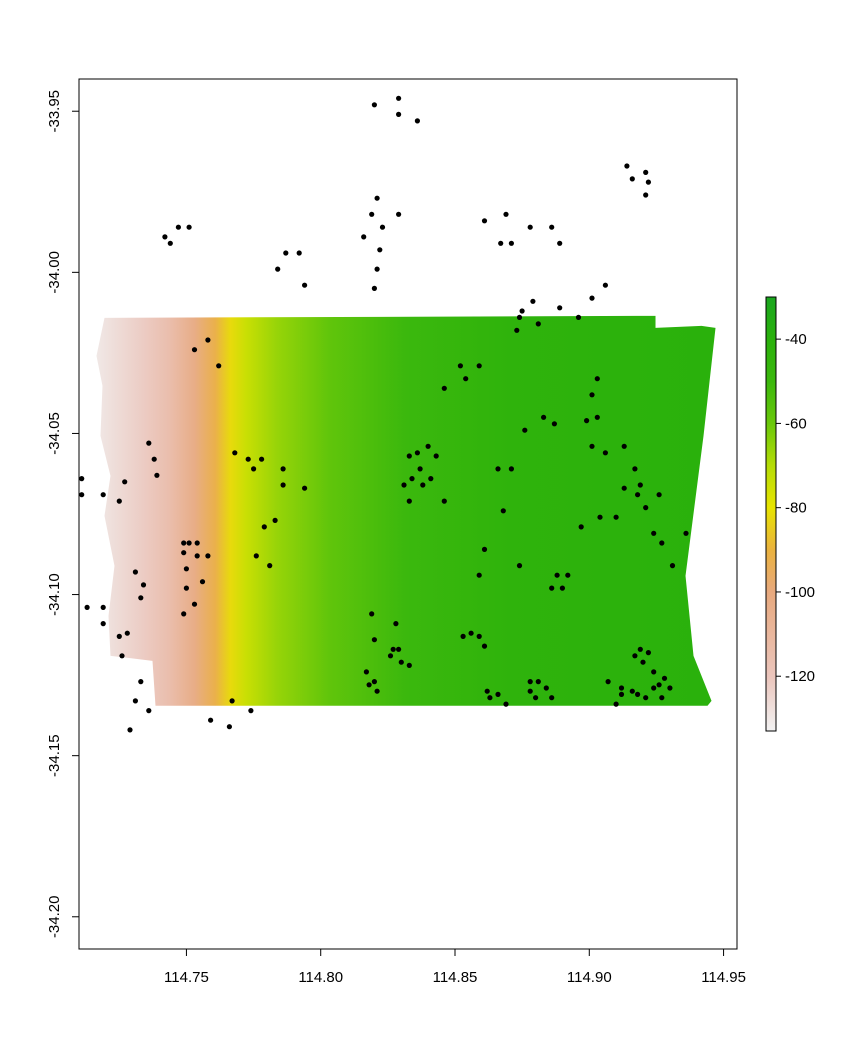  I want to click on y-axis: -33.95 -34.00 -34.05 -34.10 -34.15 -34.20, so click(63, 514).